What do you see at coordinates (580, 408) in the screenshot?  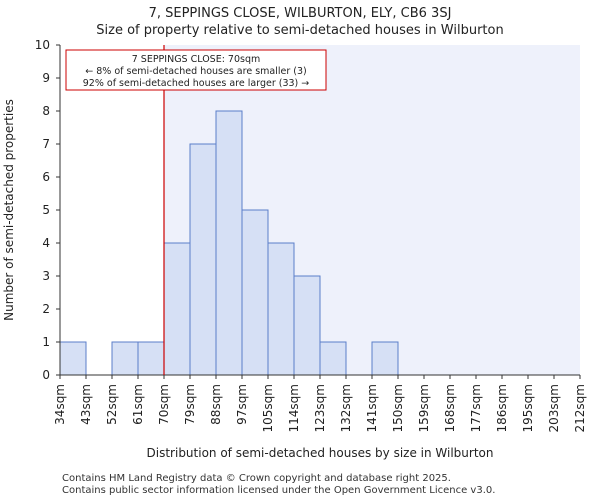 I see `x-tick-label: 212sqm` at bounding box center [580, 408].